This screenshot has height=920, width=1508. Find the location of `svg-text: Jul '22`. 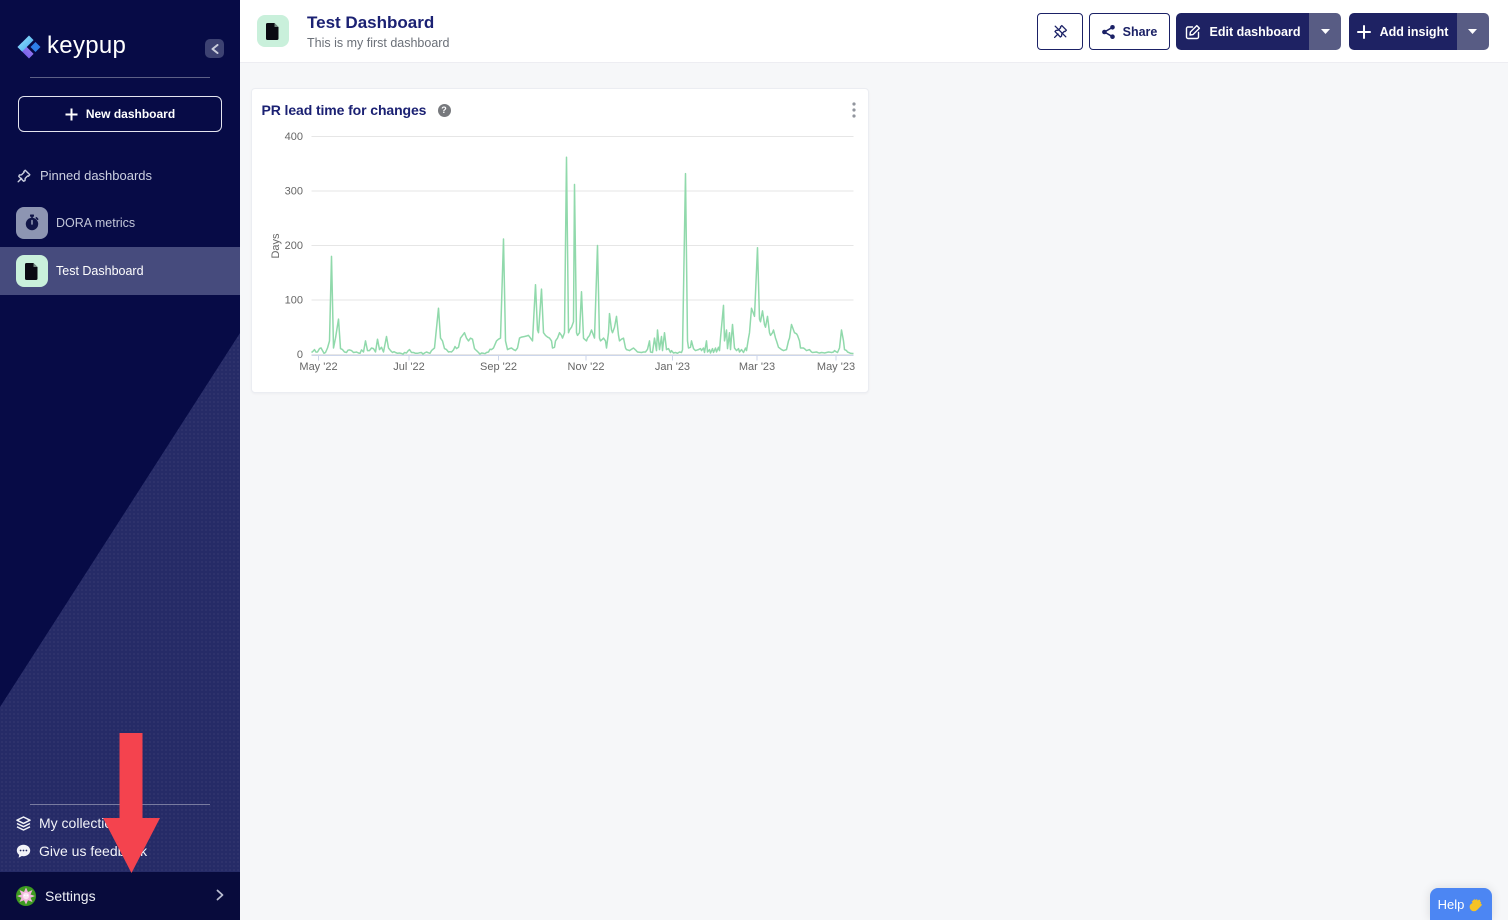

svg-text: Jul '22 is located at coordinates (408, 367).